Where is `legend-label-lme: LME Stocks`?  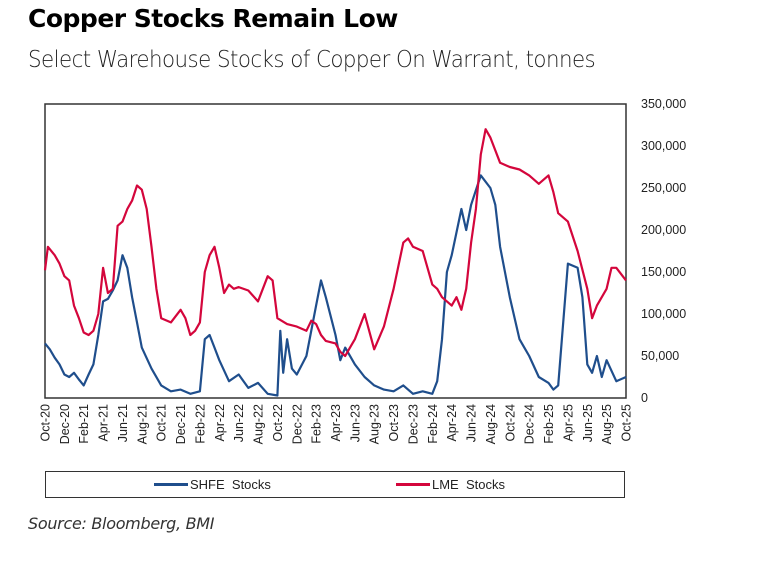 legend-label-lme: LME Stocks is located at coordinates (468, 484).